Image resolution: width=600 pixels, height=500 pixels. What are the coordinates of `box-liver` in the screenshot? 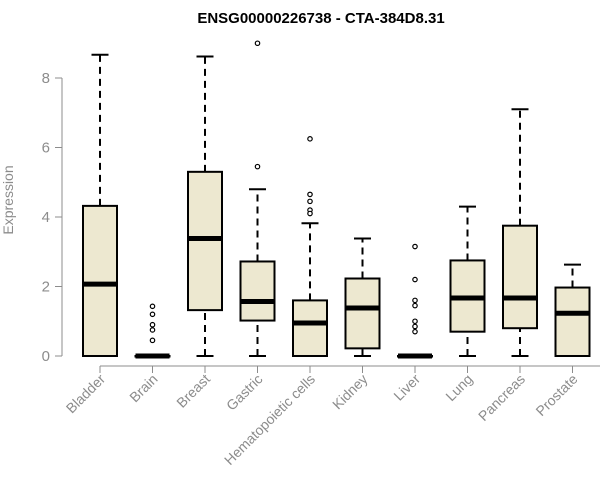 It's located at (415, 301).